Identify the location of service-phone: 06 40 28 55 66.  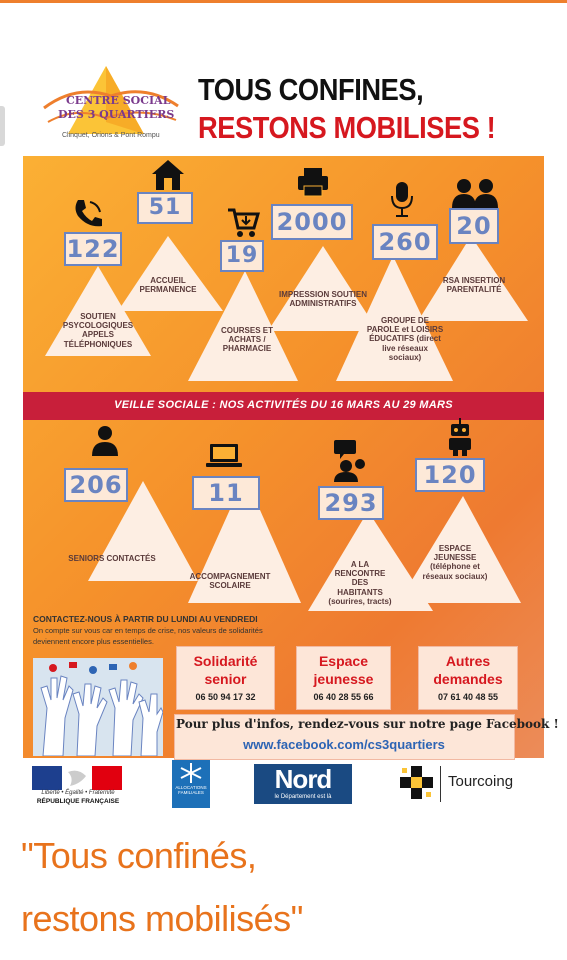
(343, 697).